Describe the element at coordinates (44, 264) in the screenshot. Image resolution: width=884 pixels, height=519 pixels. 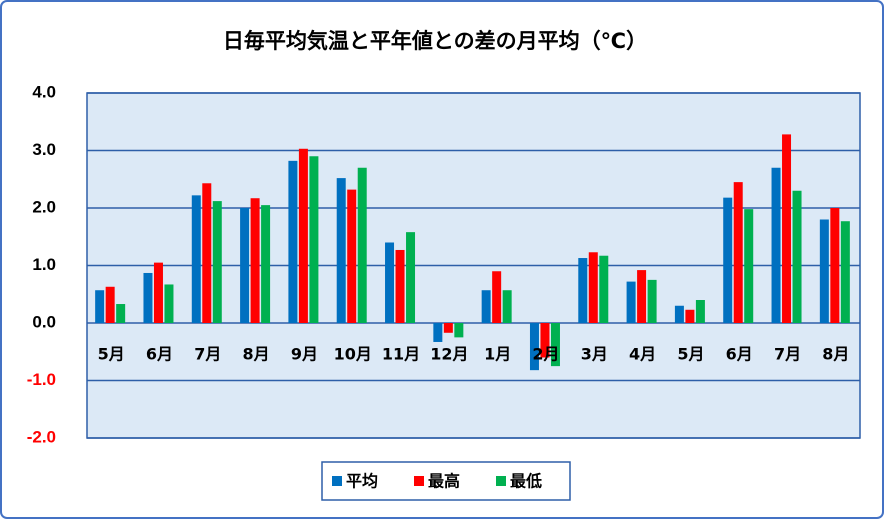
I see `y-tick-label: 1.0` at that location.